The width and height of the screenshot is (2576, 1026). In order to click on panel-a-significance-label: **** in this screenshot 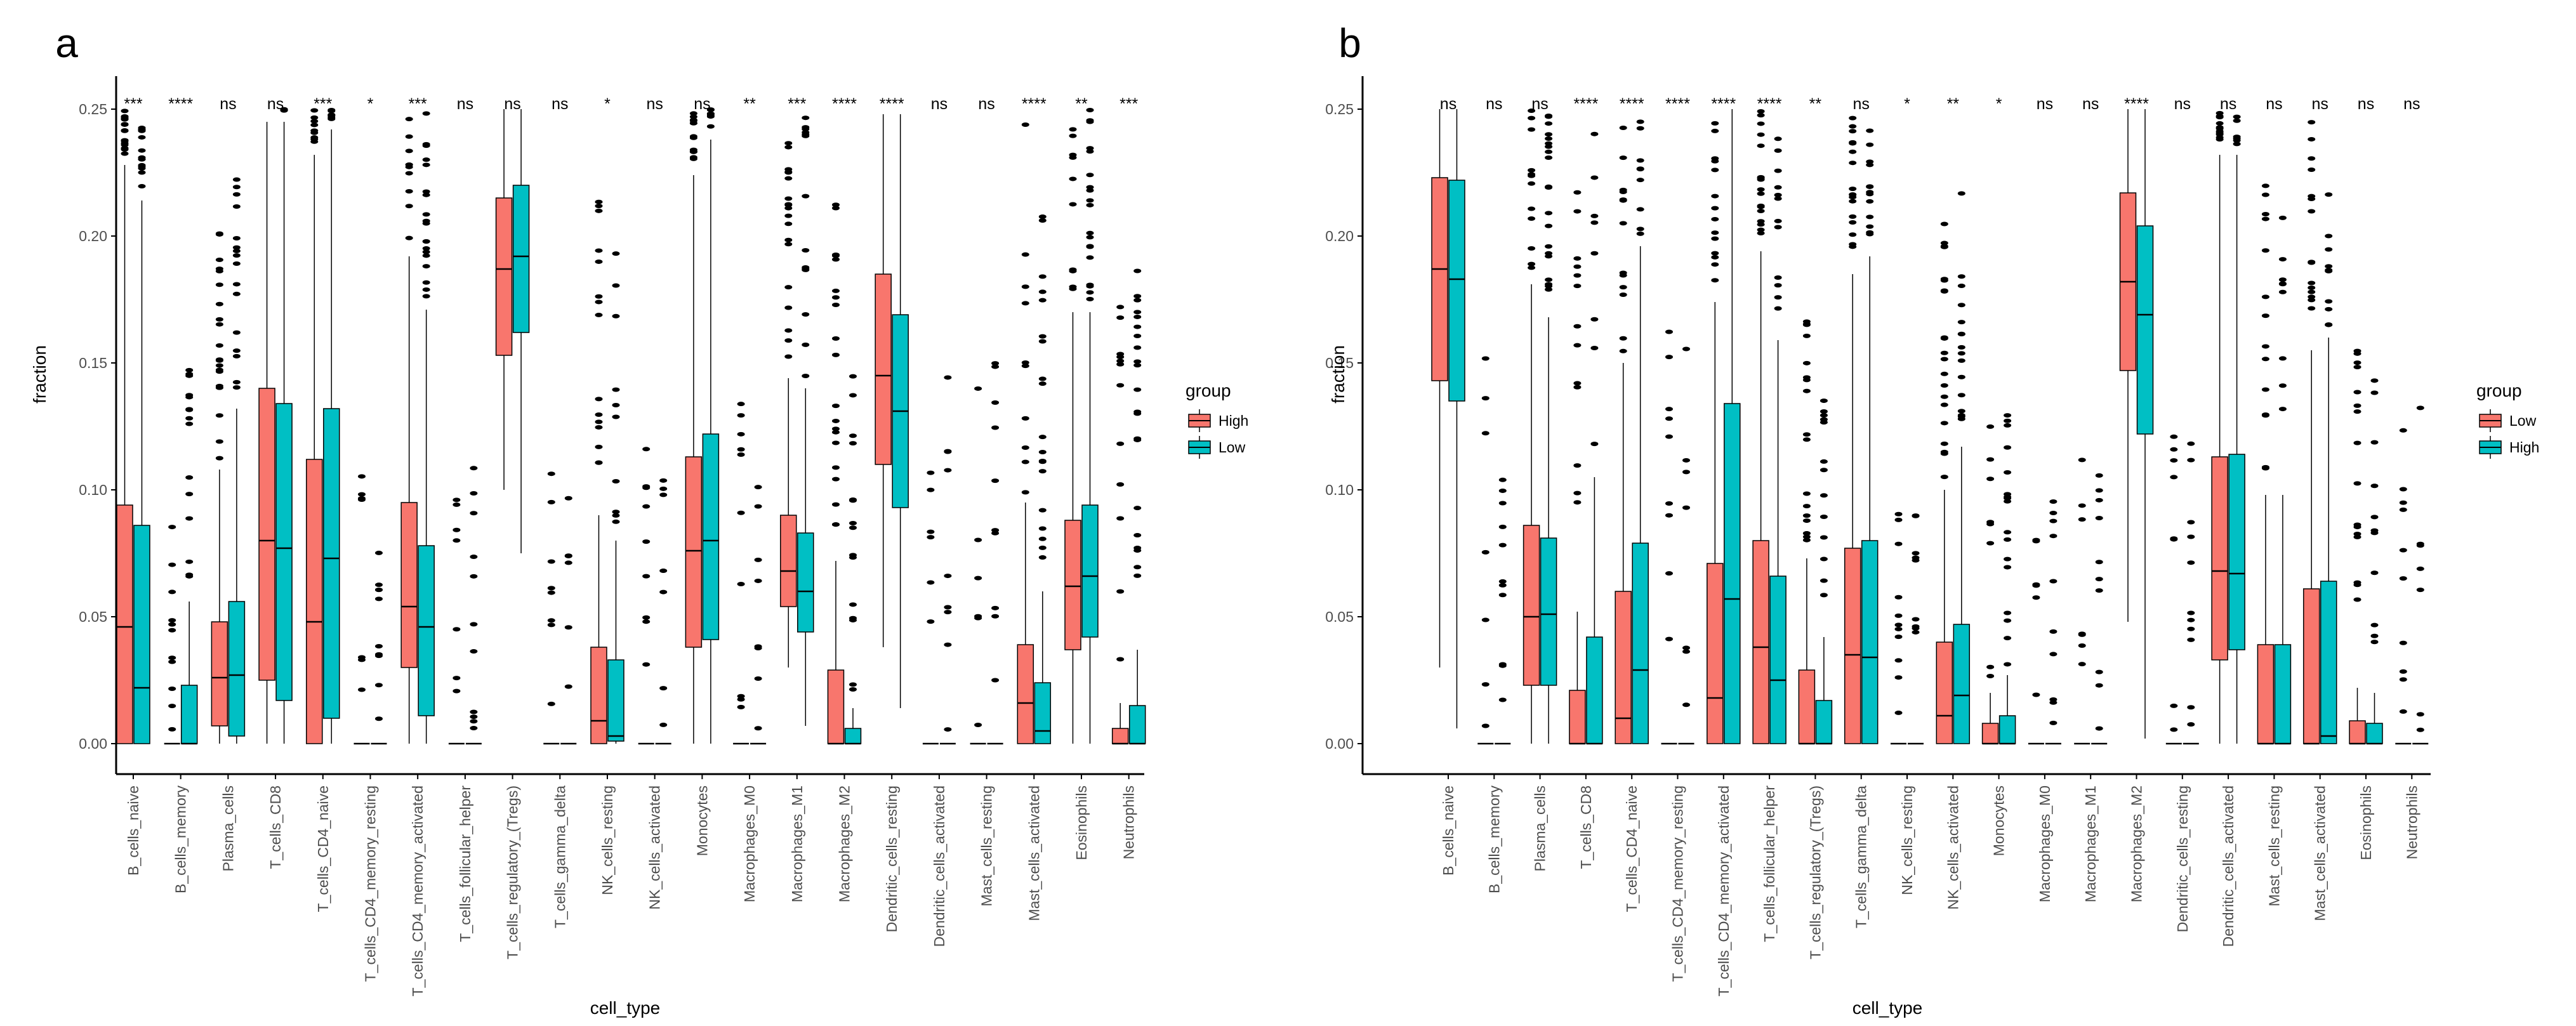, I will do `click(180, 104)`.